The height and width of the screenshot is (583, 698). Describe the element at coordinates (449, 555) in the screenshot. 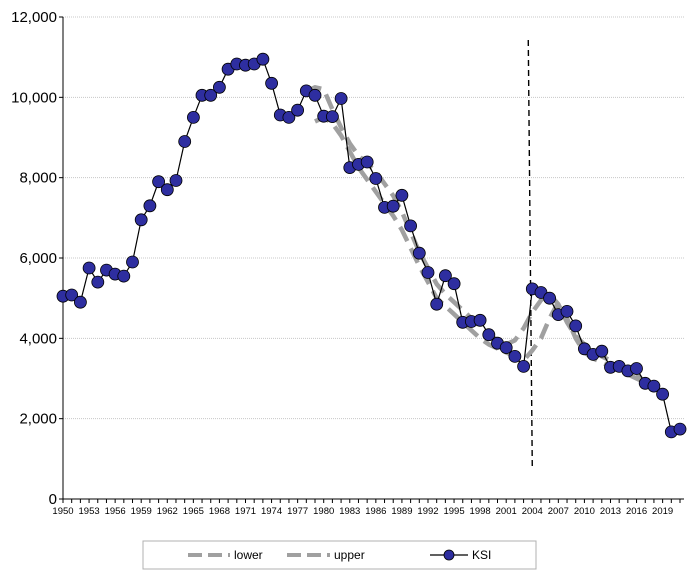

I see `legend-ksi-marker` at that location.